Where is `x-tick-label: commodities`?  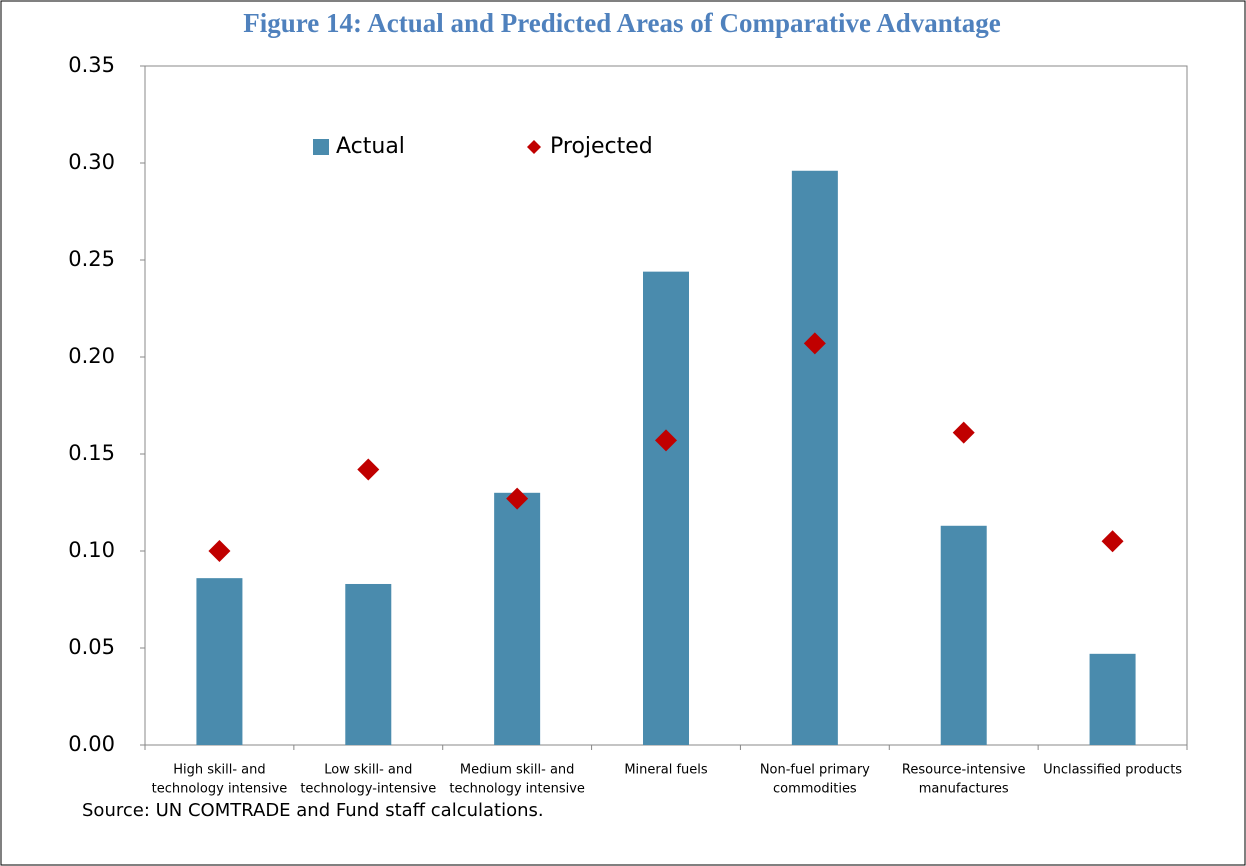
x-tick-label: commodities is located at coordinates (815, 789).